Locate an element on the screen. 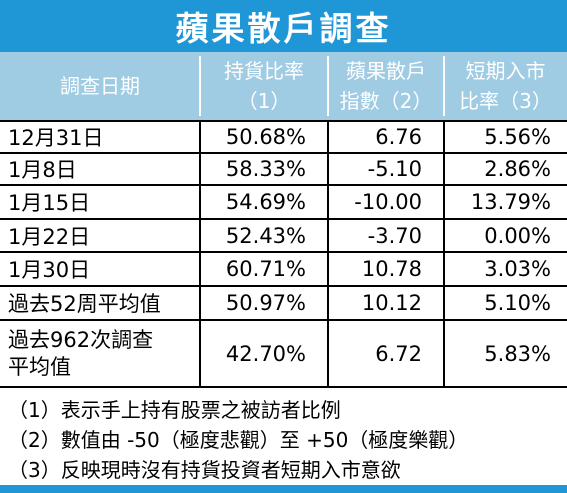 The height and width of the screenshot is (493, 567). header-date: 調查日期 is located at coordinates (100, 86).